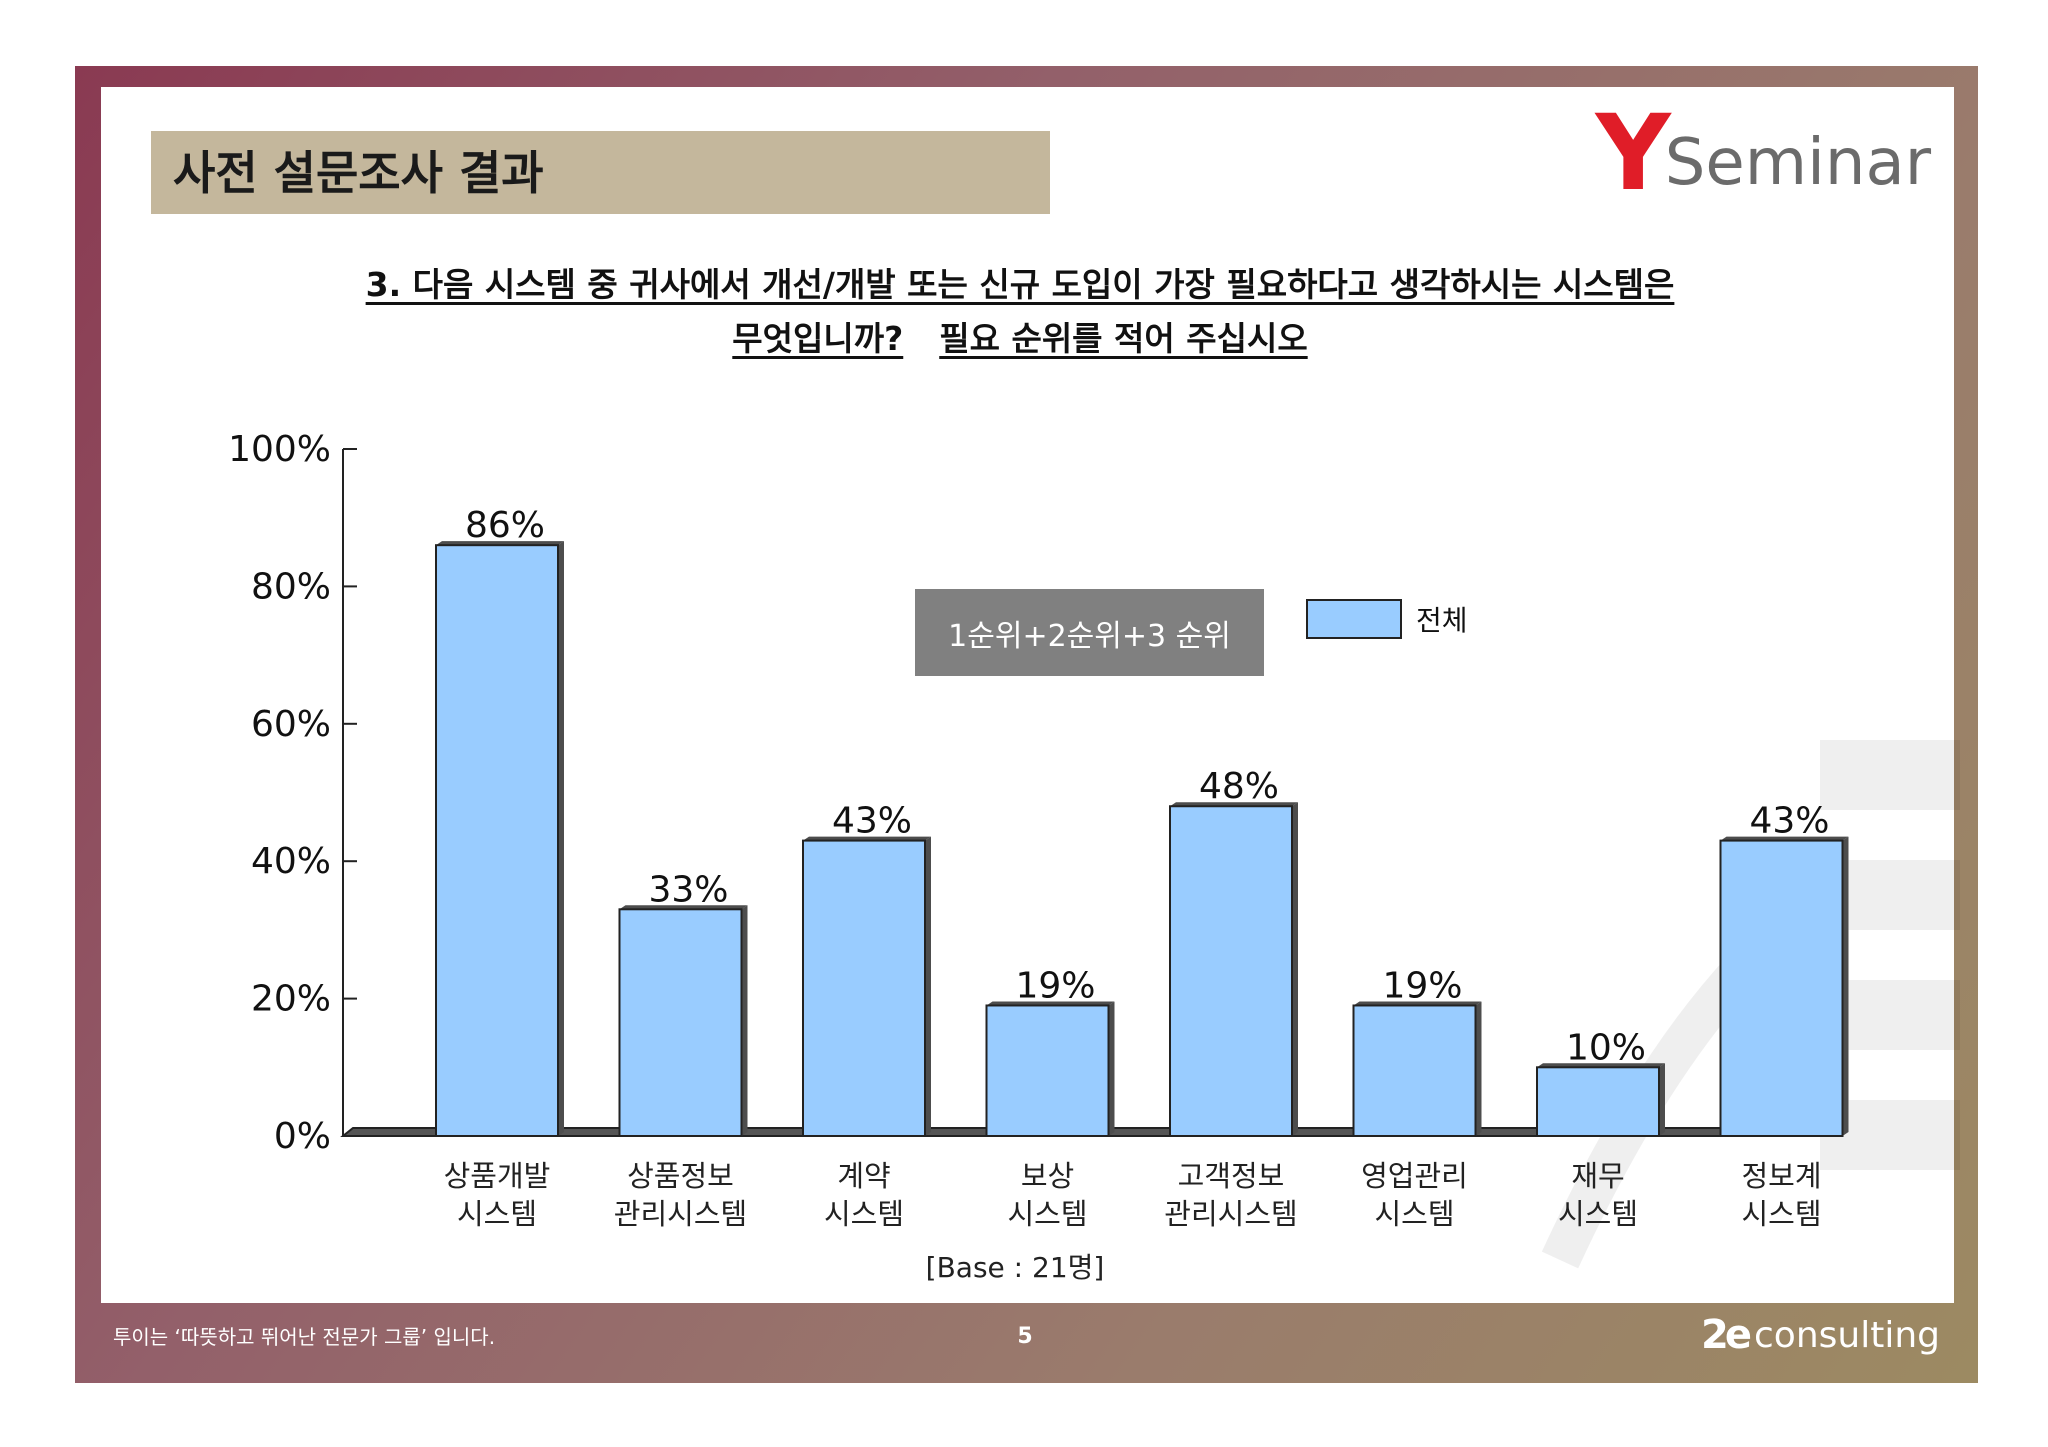 This screenshot has width=2048, height=1447. Describe the element at coordinates (291, 999) in the screenshot. I see `y-tick-label: 20%` at that location.